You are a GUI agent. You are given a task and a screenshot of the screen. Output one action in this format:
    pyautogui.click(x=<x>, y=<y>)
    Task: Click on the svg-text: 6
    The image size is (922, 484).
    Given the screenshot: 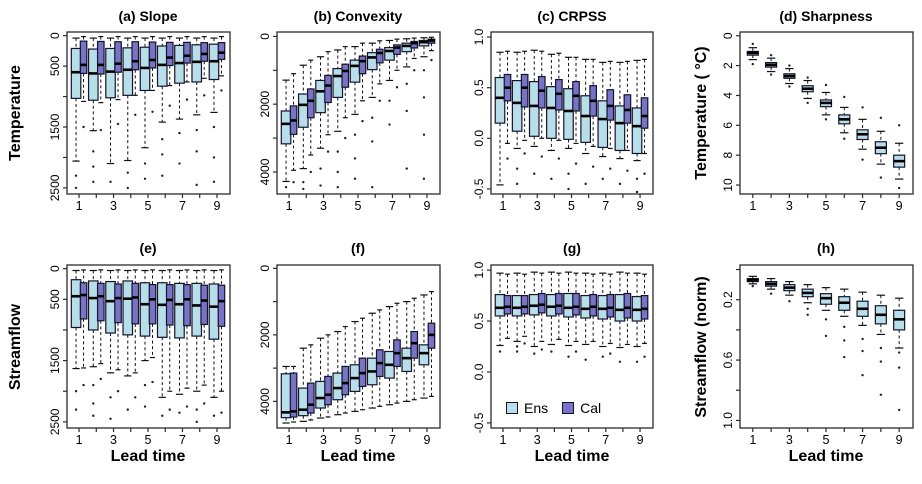 What is the action you would take?
    pyautogui.click(x=728, y=125)
    